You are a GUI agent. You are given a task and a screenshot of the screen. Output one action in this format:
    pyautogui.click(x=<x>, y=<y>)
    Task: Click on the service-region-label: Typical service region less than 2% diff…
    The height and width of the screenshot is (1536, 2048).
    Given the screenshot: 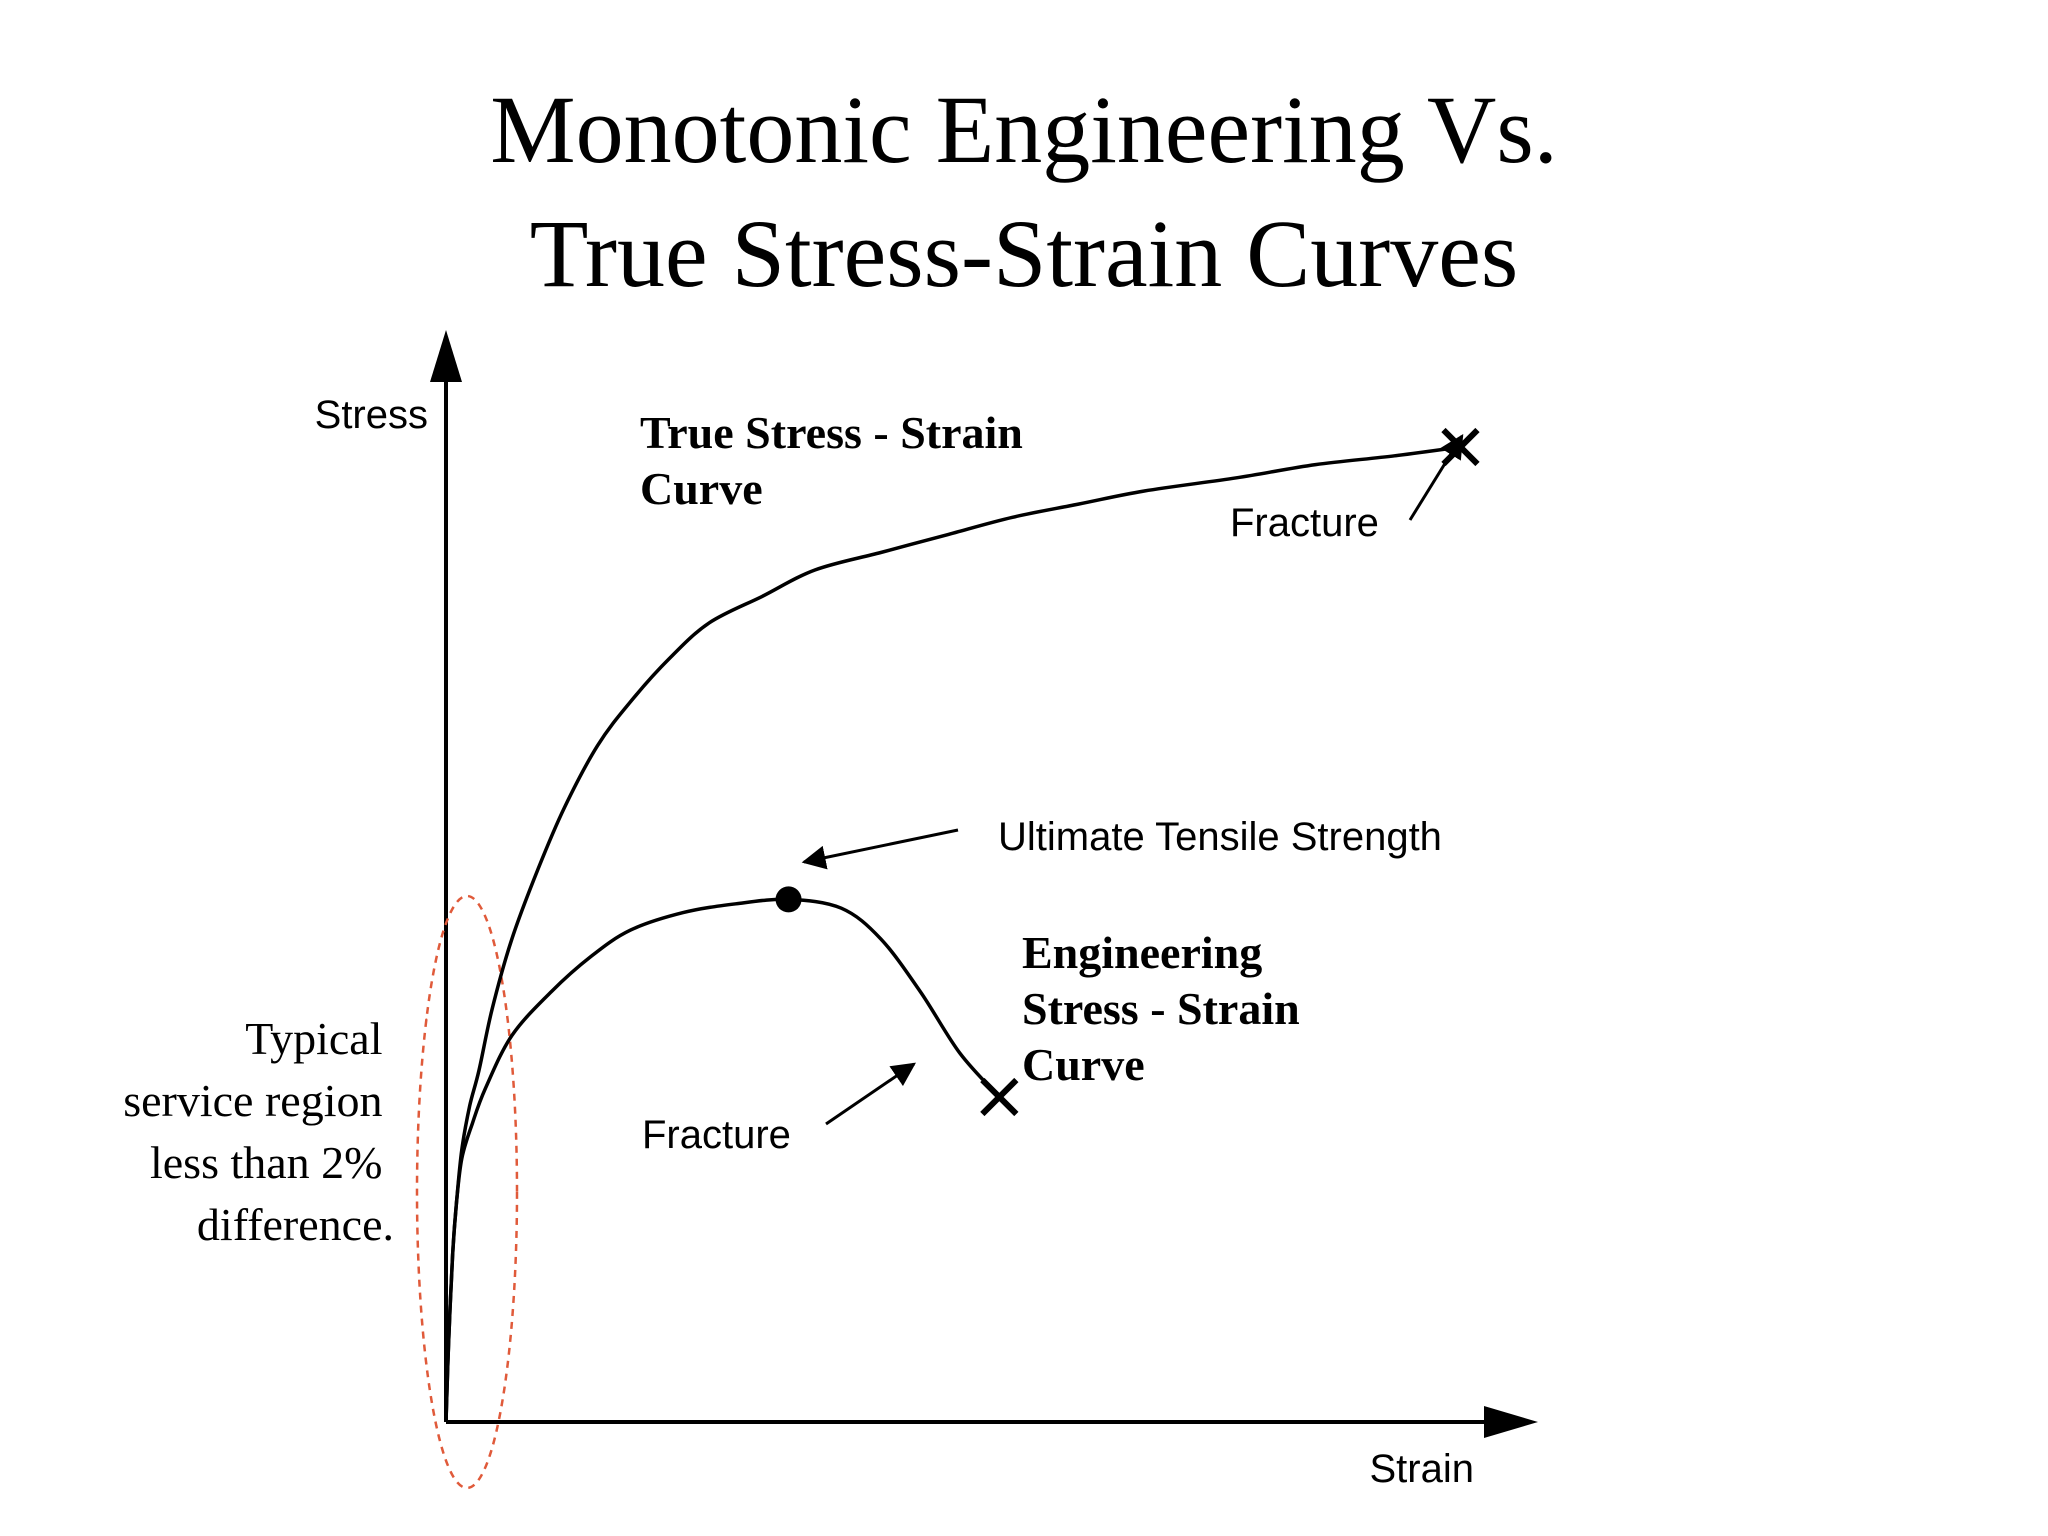 What is the action you would take?
    pyautogui.click(x=258, y=1131)
    